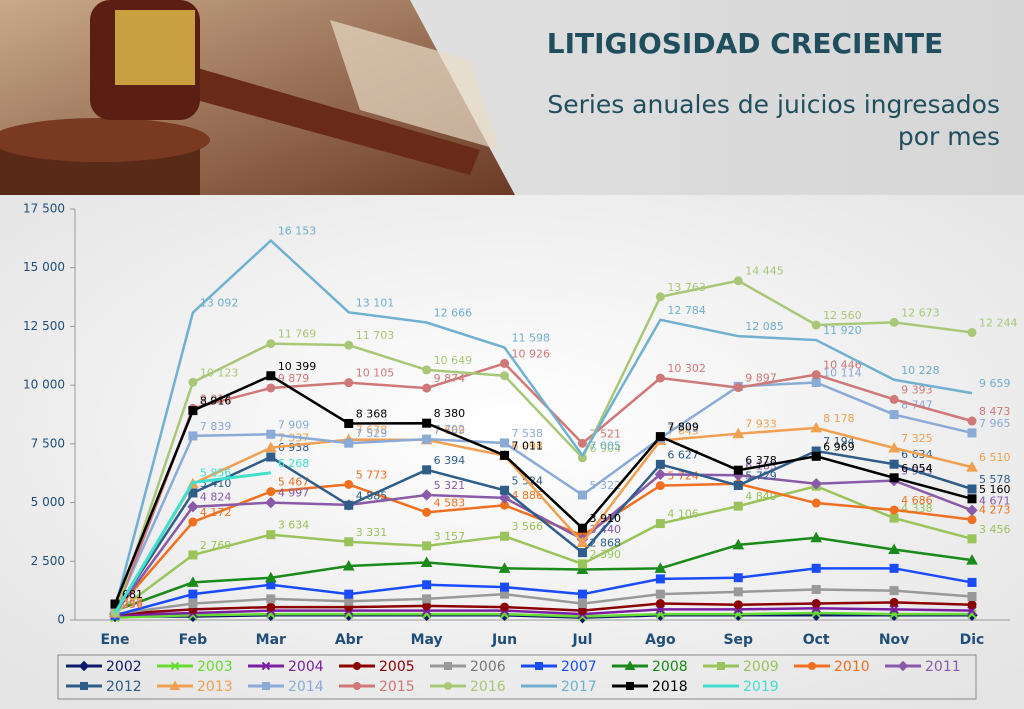 This screenshot has width=1024, height=709. I want to click on legend-label: 2002, so click(124, 667).